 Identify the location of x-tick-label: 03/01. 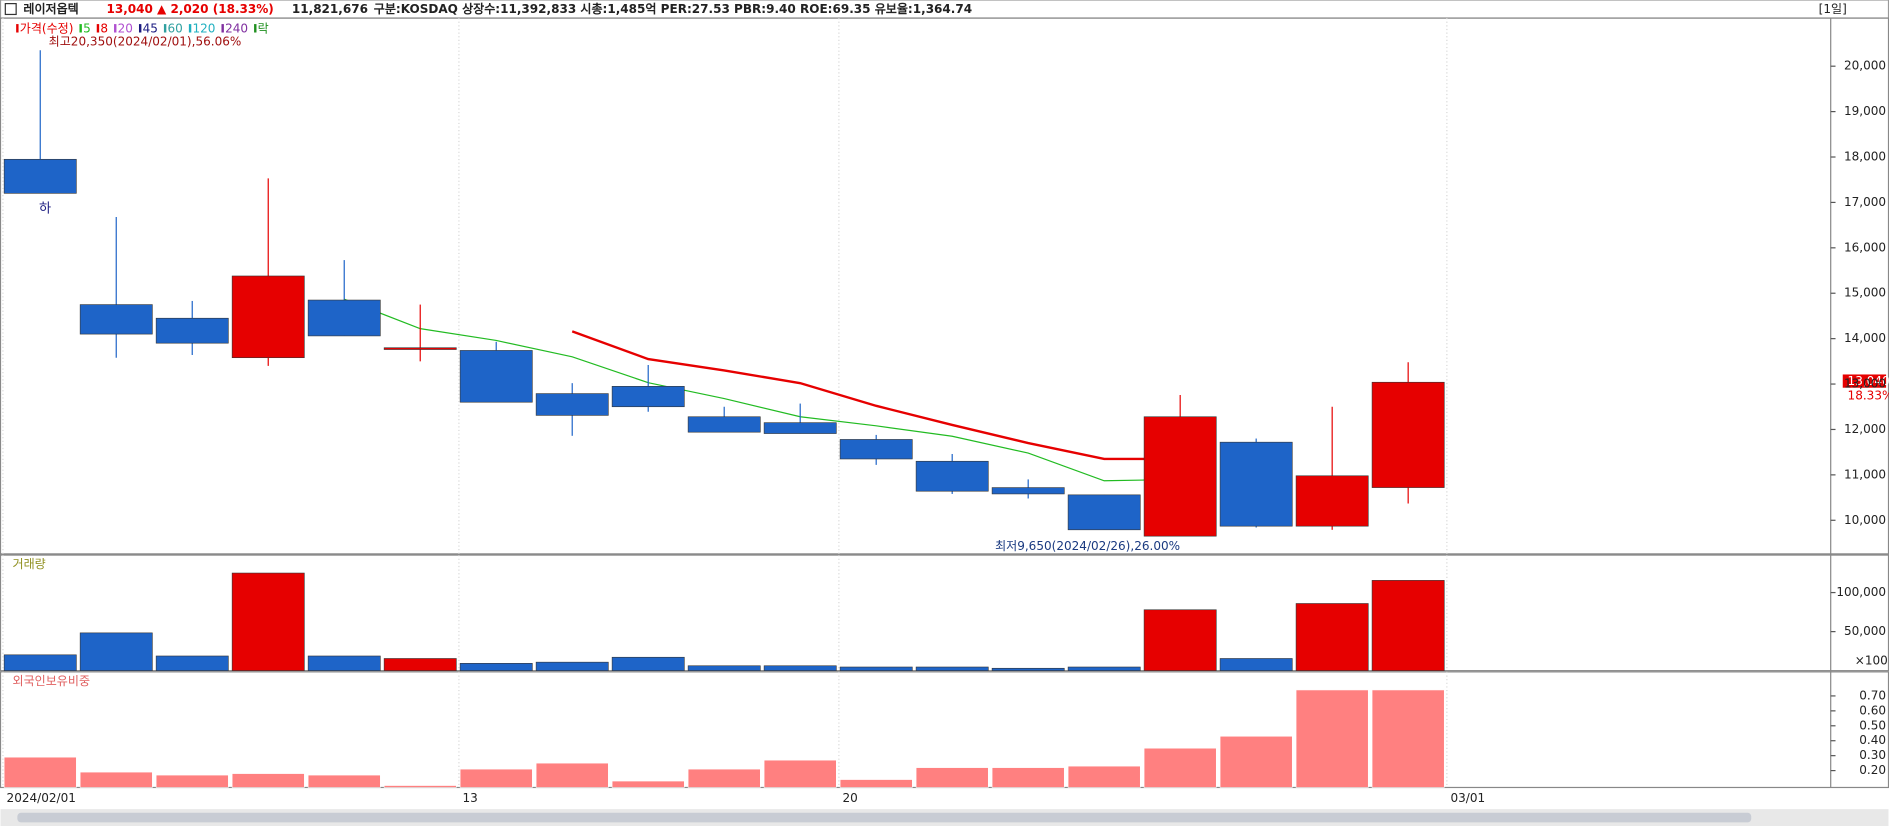
(1467, 798).